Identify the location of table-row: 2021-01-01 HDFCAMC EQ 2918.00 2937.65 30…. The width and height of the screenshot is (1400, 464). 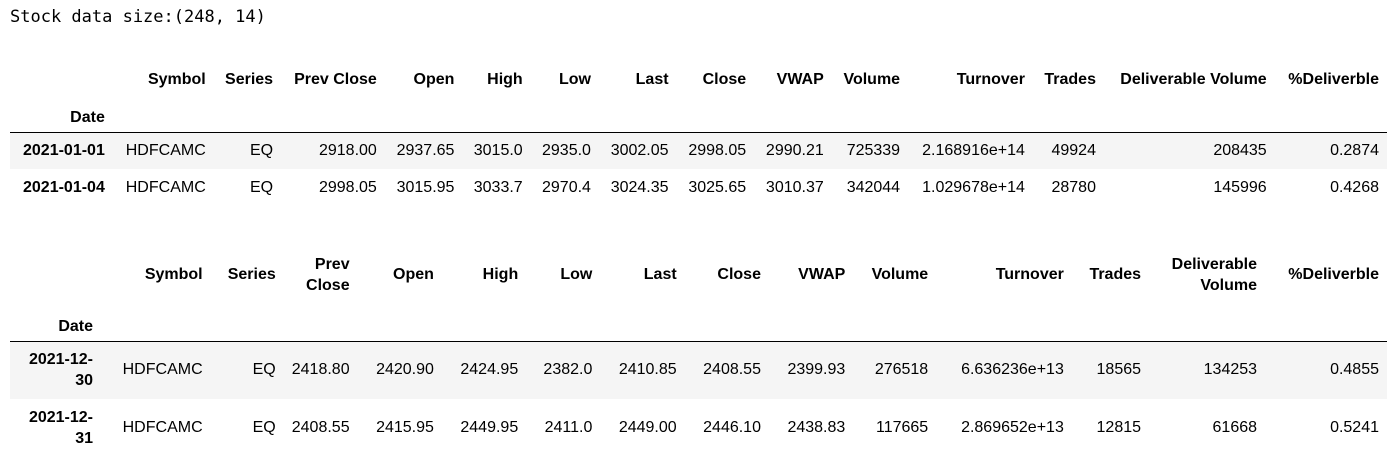
(698, 150).